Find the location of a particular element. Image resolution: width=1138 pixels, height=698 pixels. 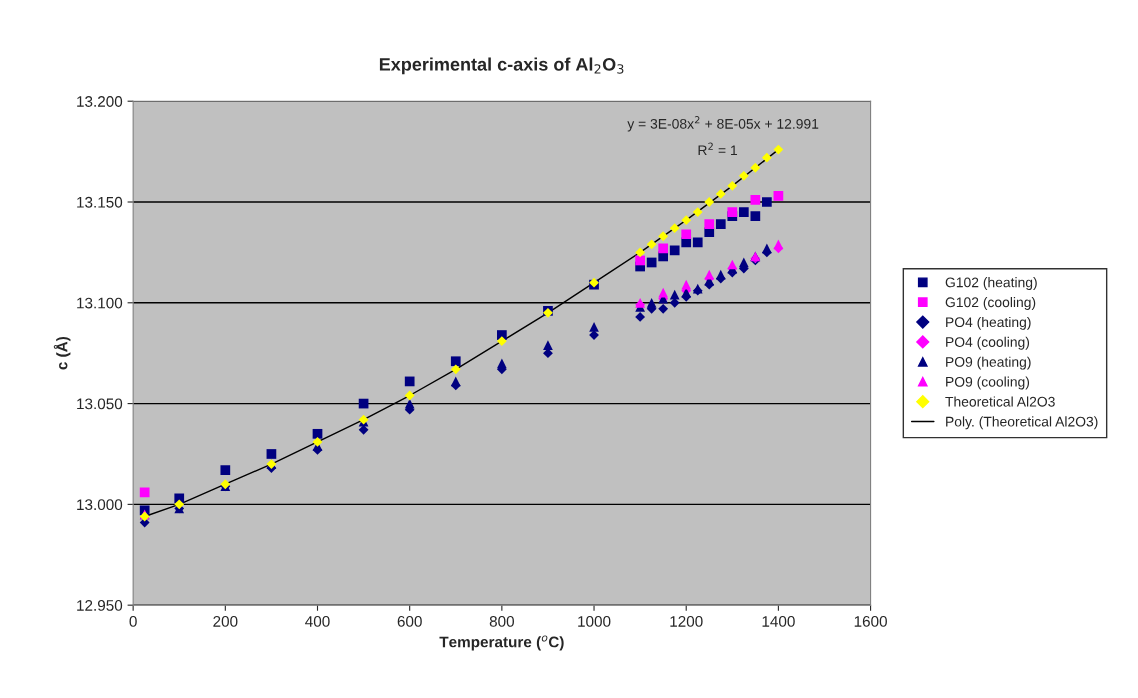

x-tick-label: 1600 is located at coordinates (870, 621).